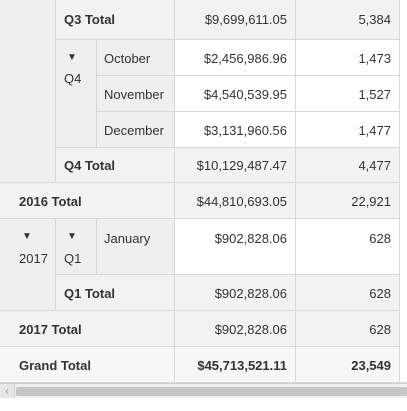 The height and width of the screenshot is (411, 407). What do you see at coordinates (348, 165) in the screenshot?
I see `q4-total-count-cell: 4,477` at bounding box center [348, 165].